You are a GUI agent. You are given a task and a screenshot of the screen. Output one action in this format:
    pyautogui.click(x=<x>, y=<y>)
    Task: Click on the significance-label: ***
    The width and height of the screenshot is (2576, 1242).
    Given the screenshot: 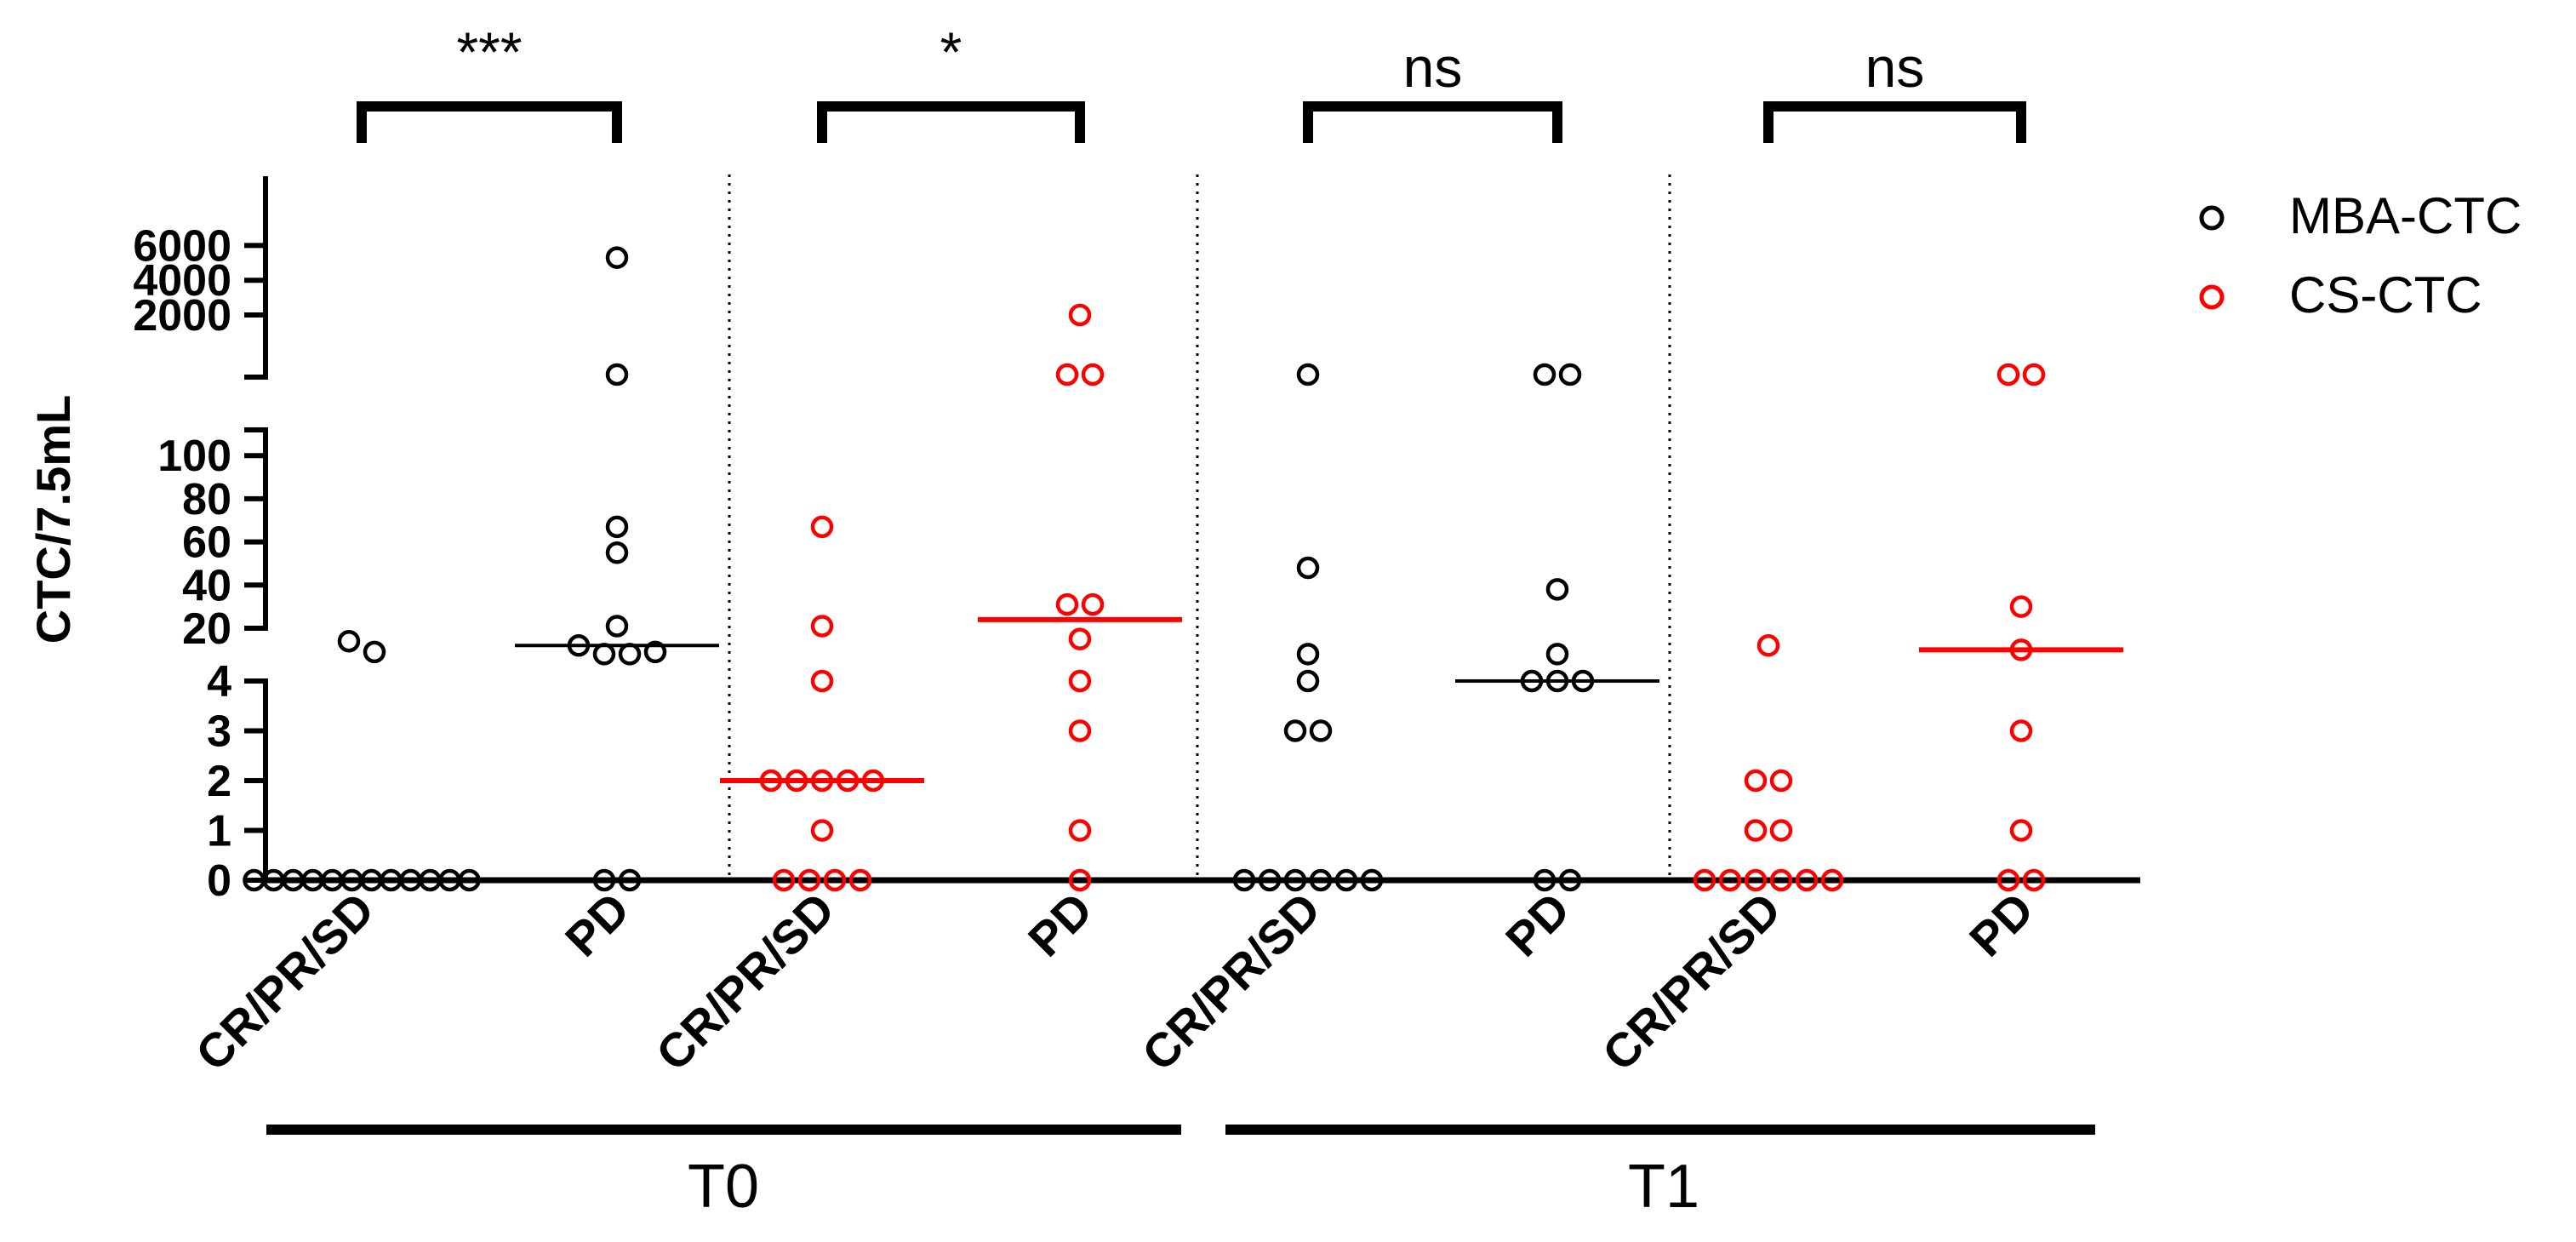 What is the action you would take?
    pyautogui.click(x=489, y=52)
    